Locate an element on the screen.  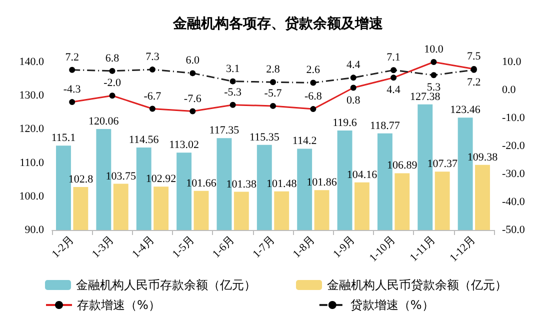
data-label: 6.8 is located at coordinates (112, 58).